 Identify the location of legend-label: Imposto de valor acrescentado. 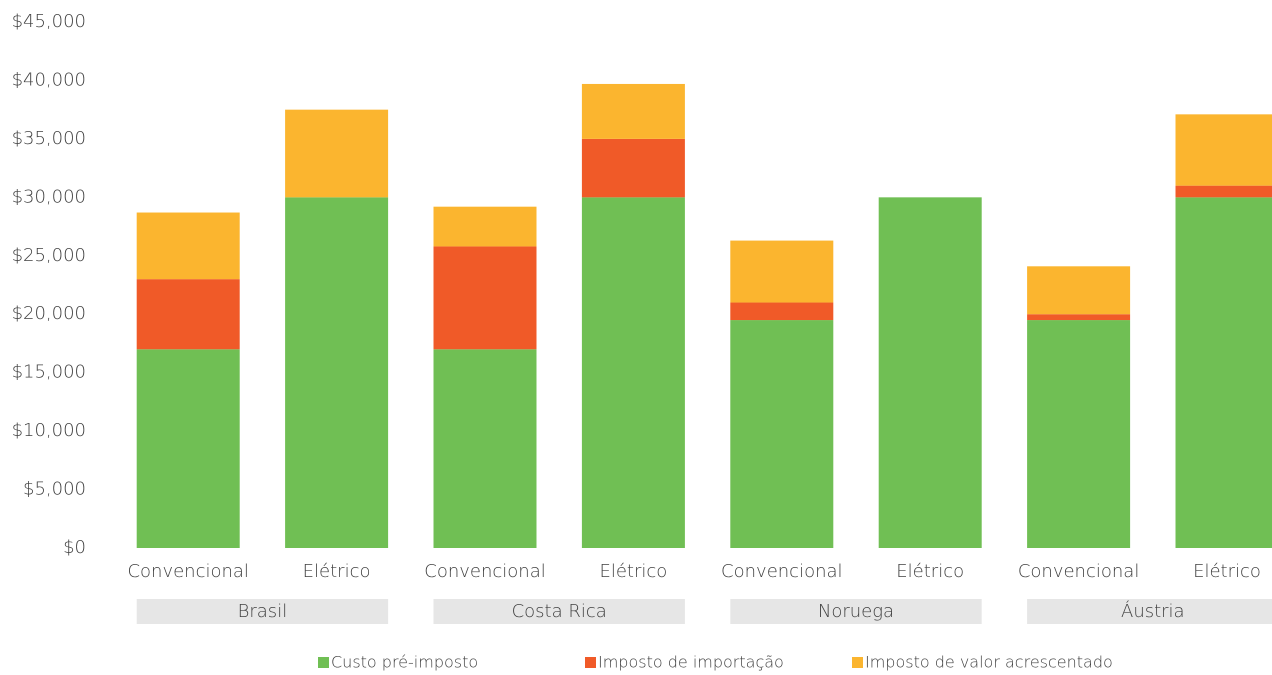
(989, 662).